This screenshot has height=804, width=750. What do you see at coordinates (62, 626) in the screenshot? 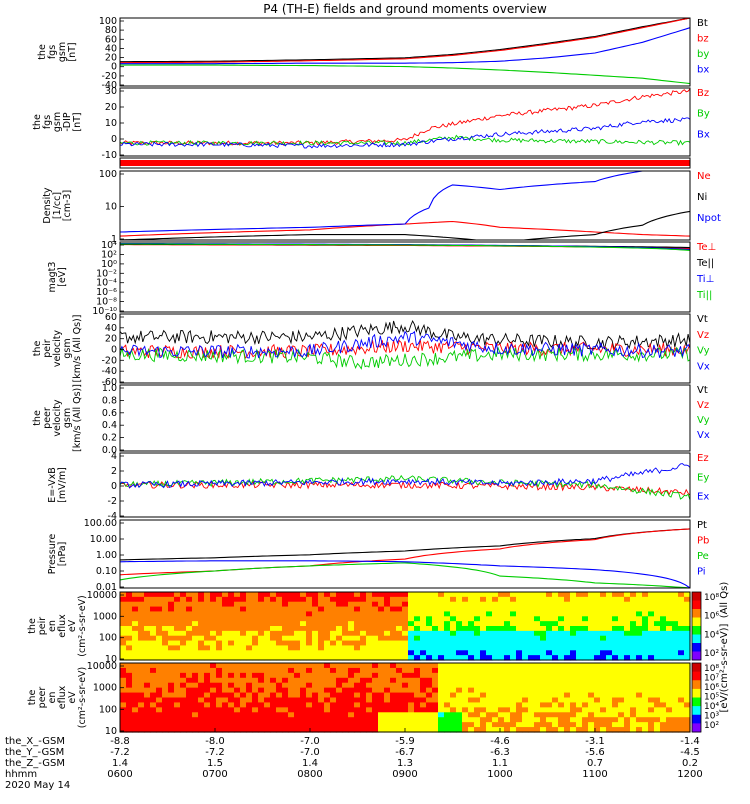
I see `y-axis-label: eflux` at bounding box center [62, 626].